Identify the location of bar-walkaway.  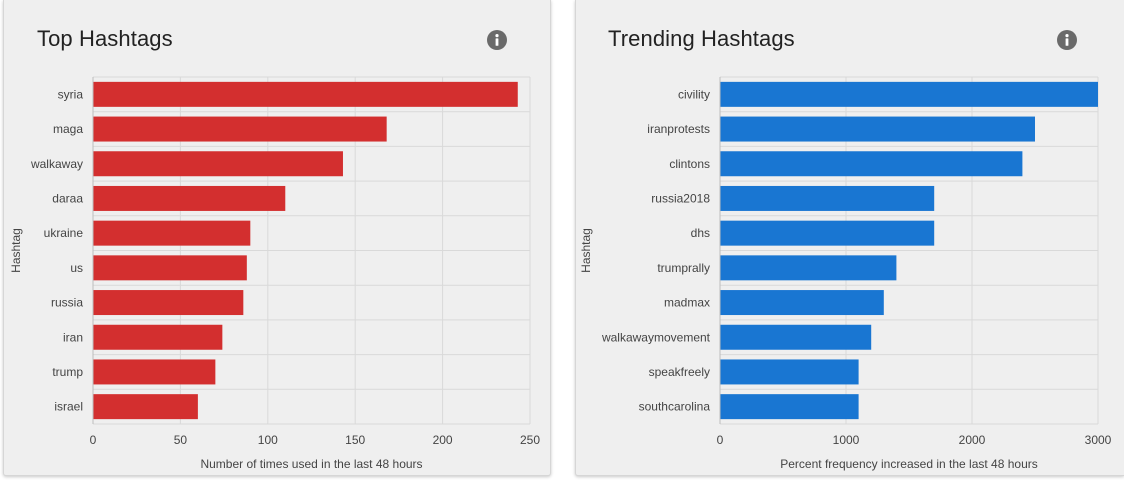
(218, 164).